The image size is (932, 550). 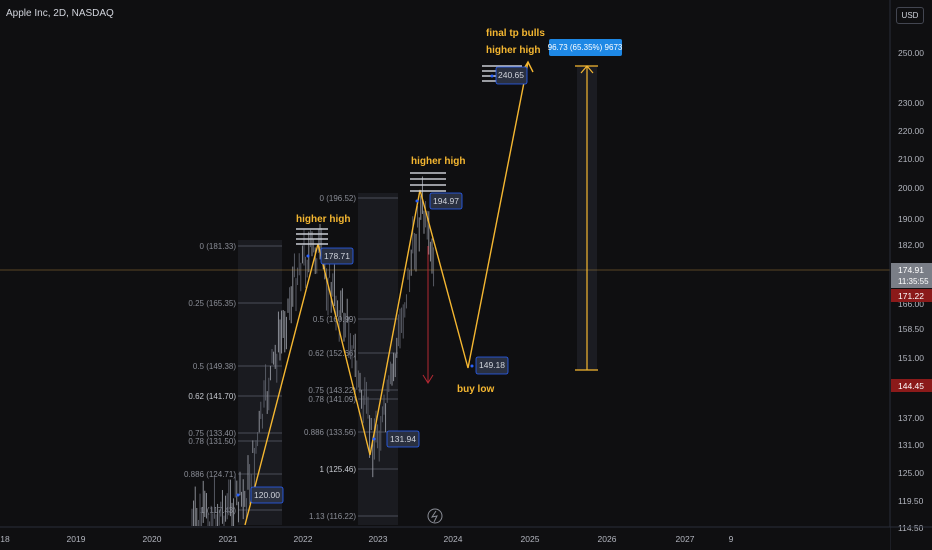 I want to click on time-tick: 2025, so click(x=530, y=539).